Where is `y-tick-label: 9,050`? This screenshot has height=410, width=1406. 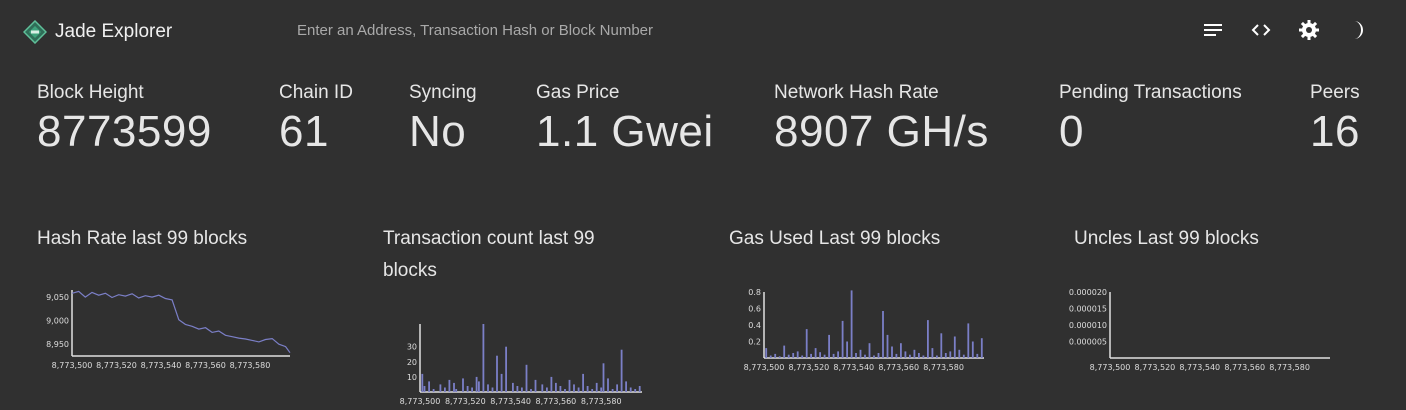
y-tick-label: 9,050 is located at coordinates (57, 297).